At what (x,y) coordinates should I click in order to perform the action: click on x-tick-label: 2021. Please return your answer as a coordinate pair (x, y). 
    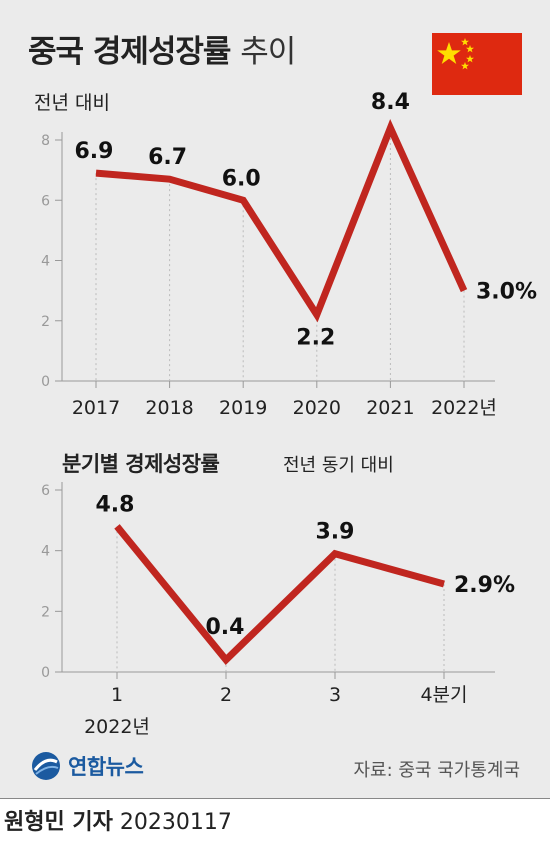
    Looking at the image, I should click on (390, 408).